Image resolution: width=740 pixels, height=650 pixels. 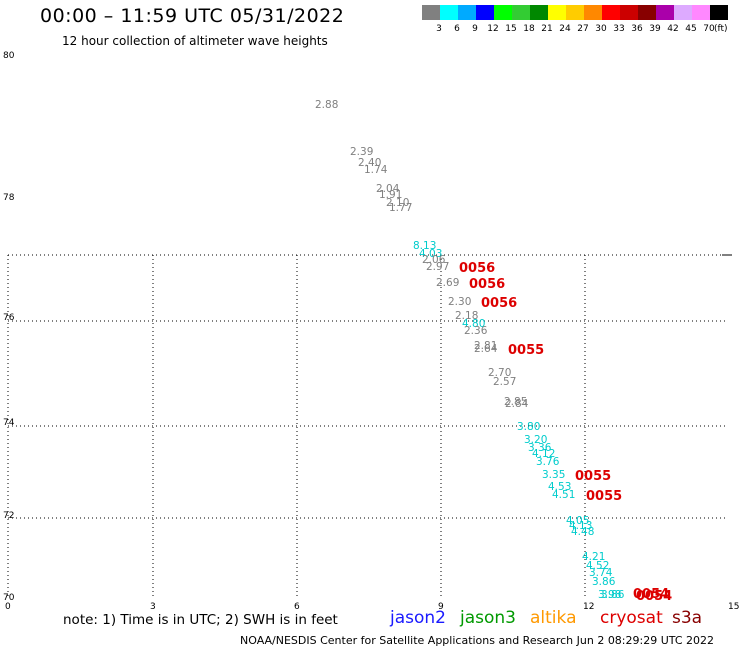 What do you see at coordinates (588, 607) in the screenshot?
I see `longitude-label: 12` at bounding box center [588, 607].